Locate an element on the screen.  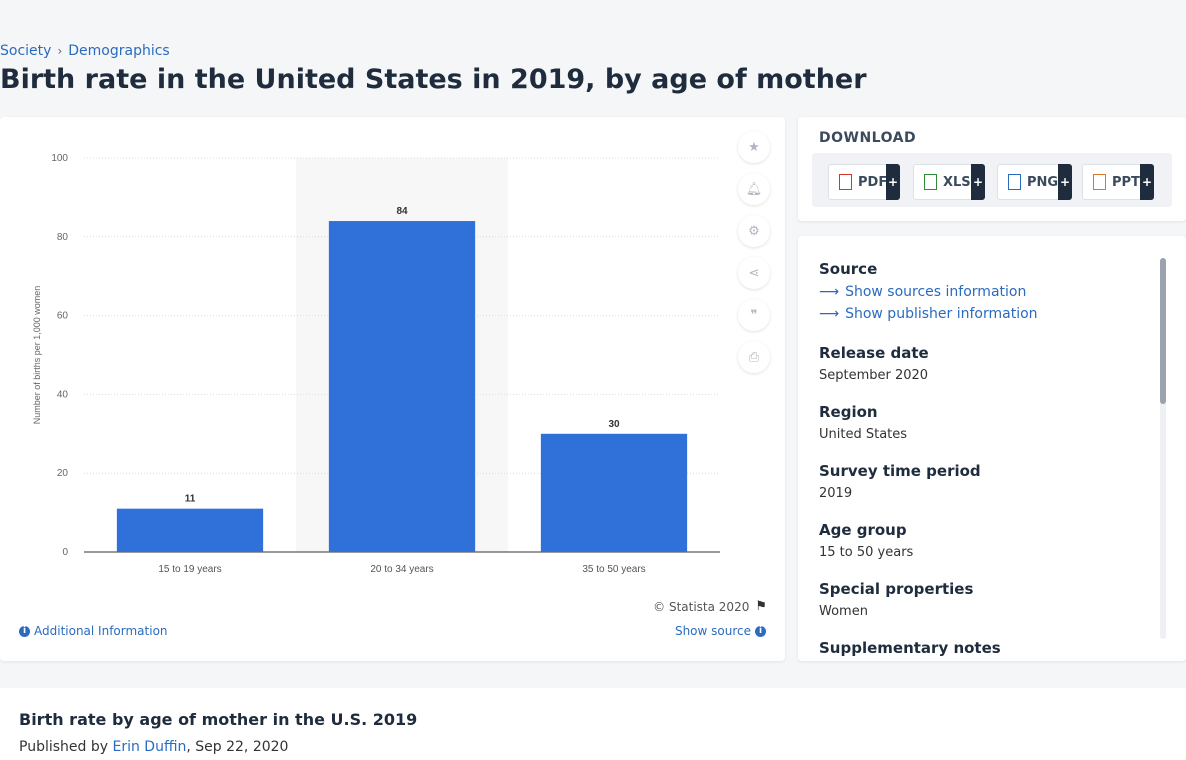
settings-button: ⚙ is located at coordinates (754, 231).